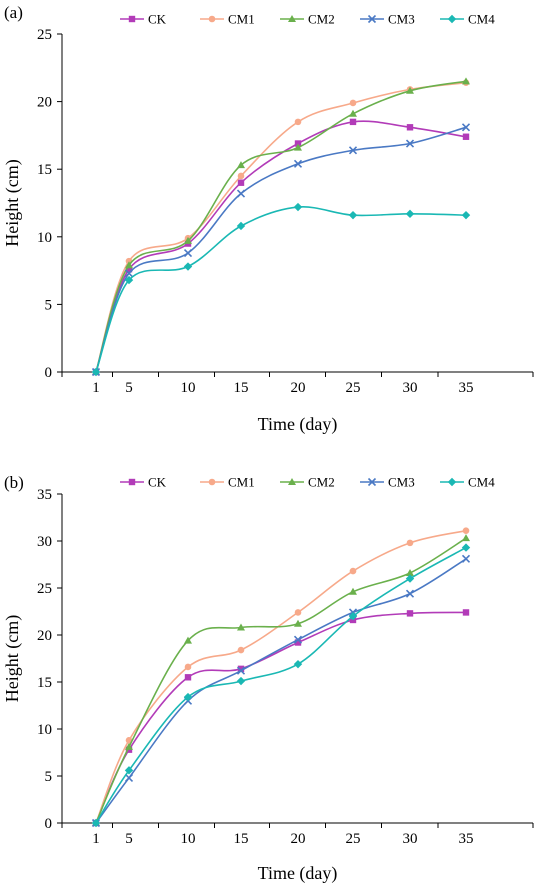 The height and width of the screenshot is (890, 550). I want to click on y-tick-label: 30, so click(44, 542).